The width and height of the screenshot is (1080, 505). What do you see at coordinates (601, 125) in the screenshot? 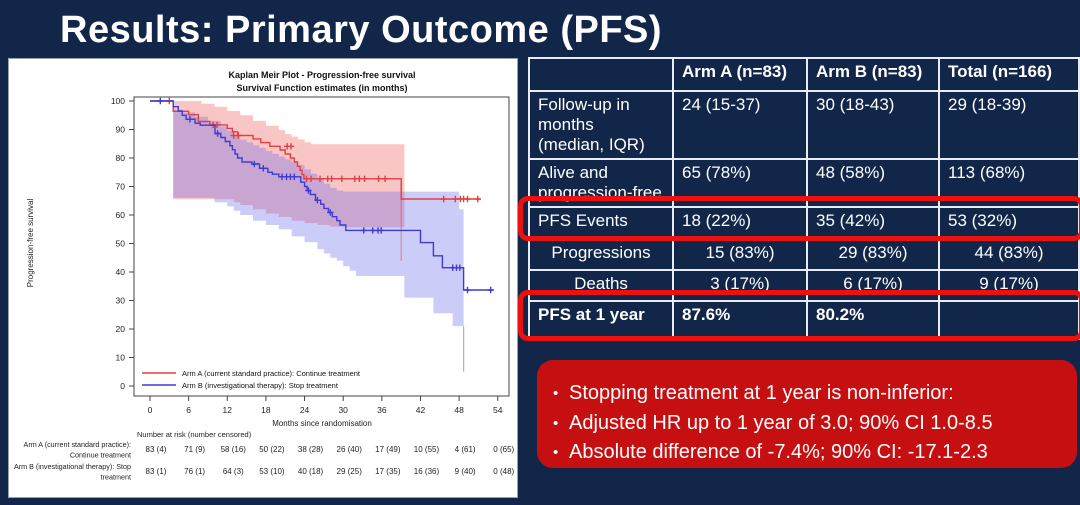
I see `table-row-label: Follow-up in months (median, IQR)` at bounding box center [601, 125].